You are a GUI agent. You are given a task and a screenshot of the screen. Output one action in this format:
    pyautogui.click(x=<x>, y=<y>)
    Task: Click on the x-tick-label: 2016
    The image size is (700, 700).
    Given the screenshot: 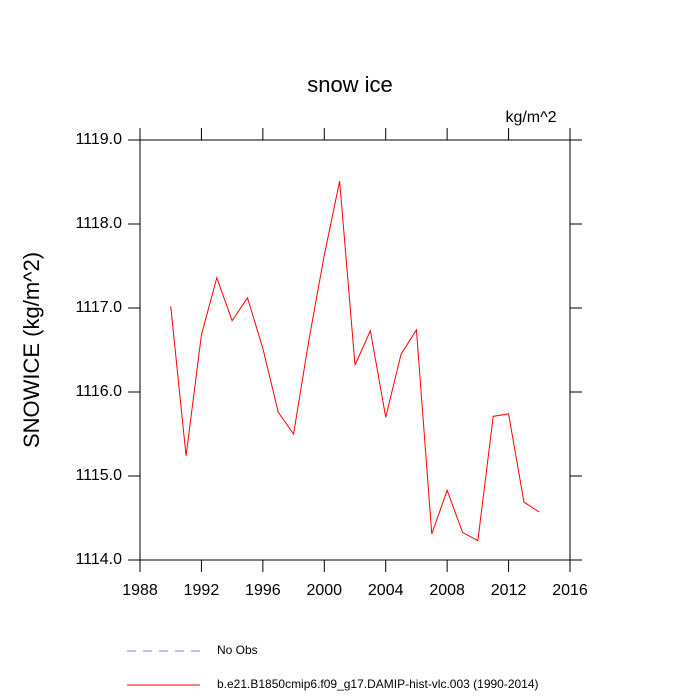 What is the action you would take?
    pyautogui.click(x=570, y=590)
    